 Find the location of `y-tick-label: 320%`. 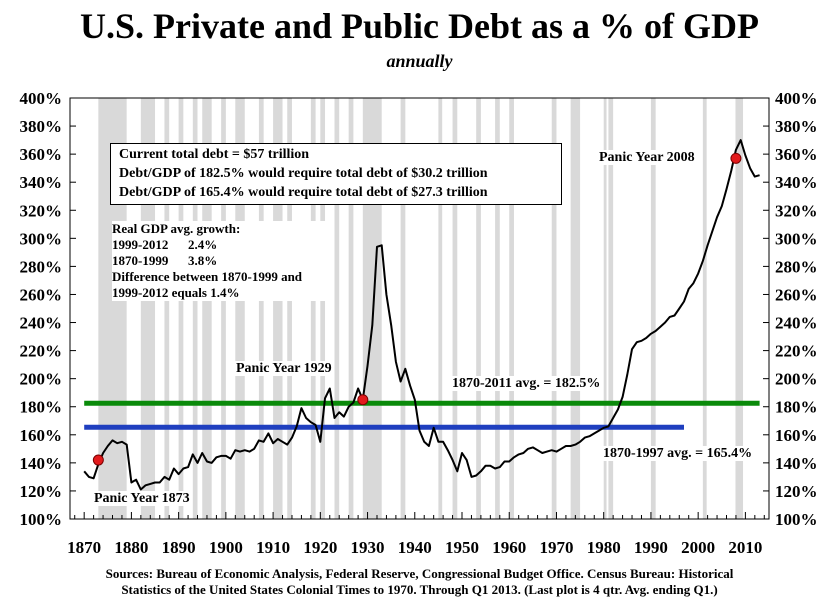

y-tick-label: 320% is located at coordinates (41, 210).